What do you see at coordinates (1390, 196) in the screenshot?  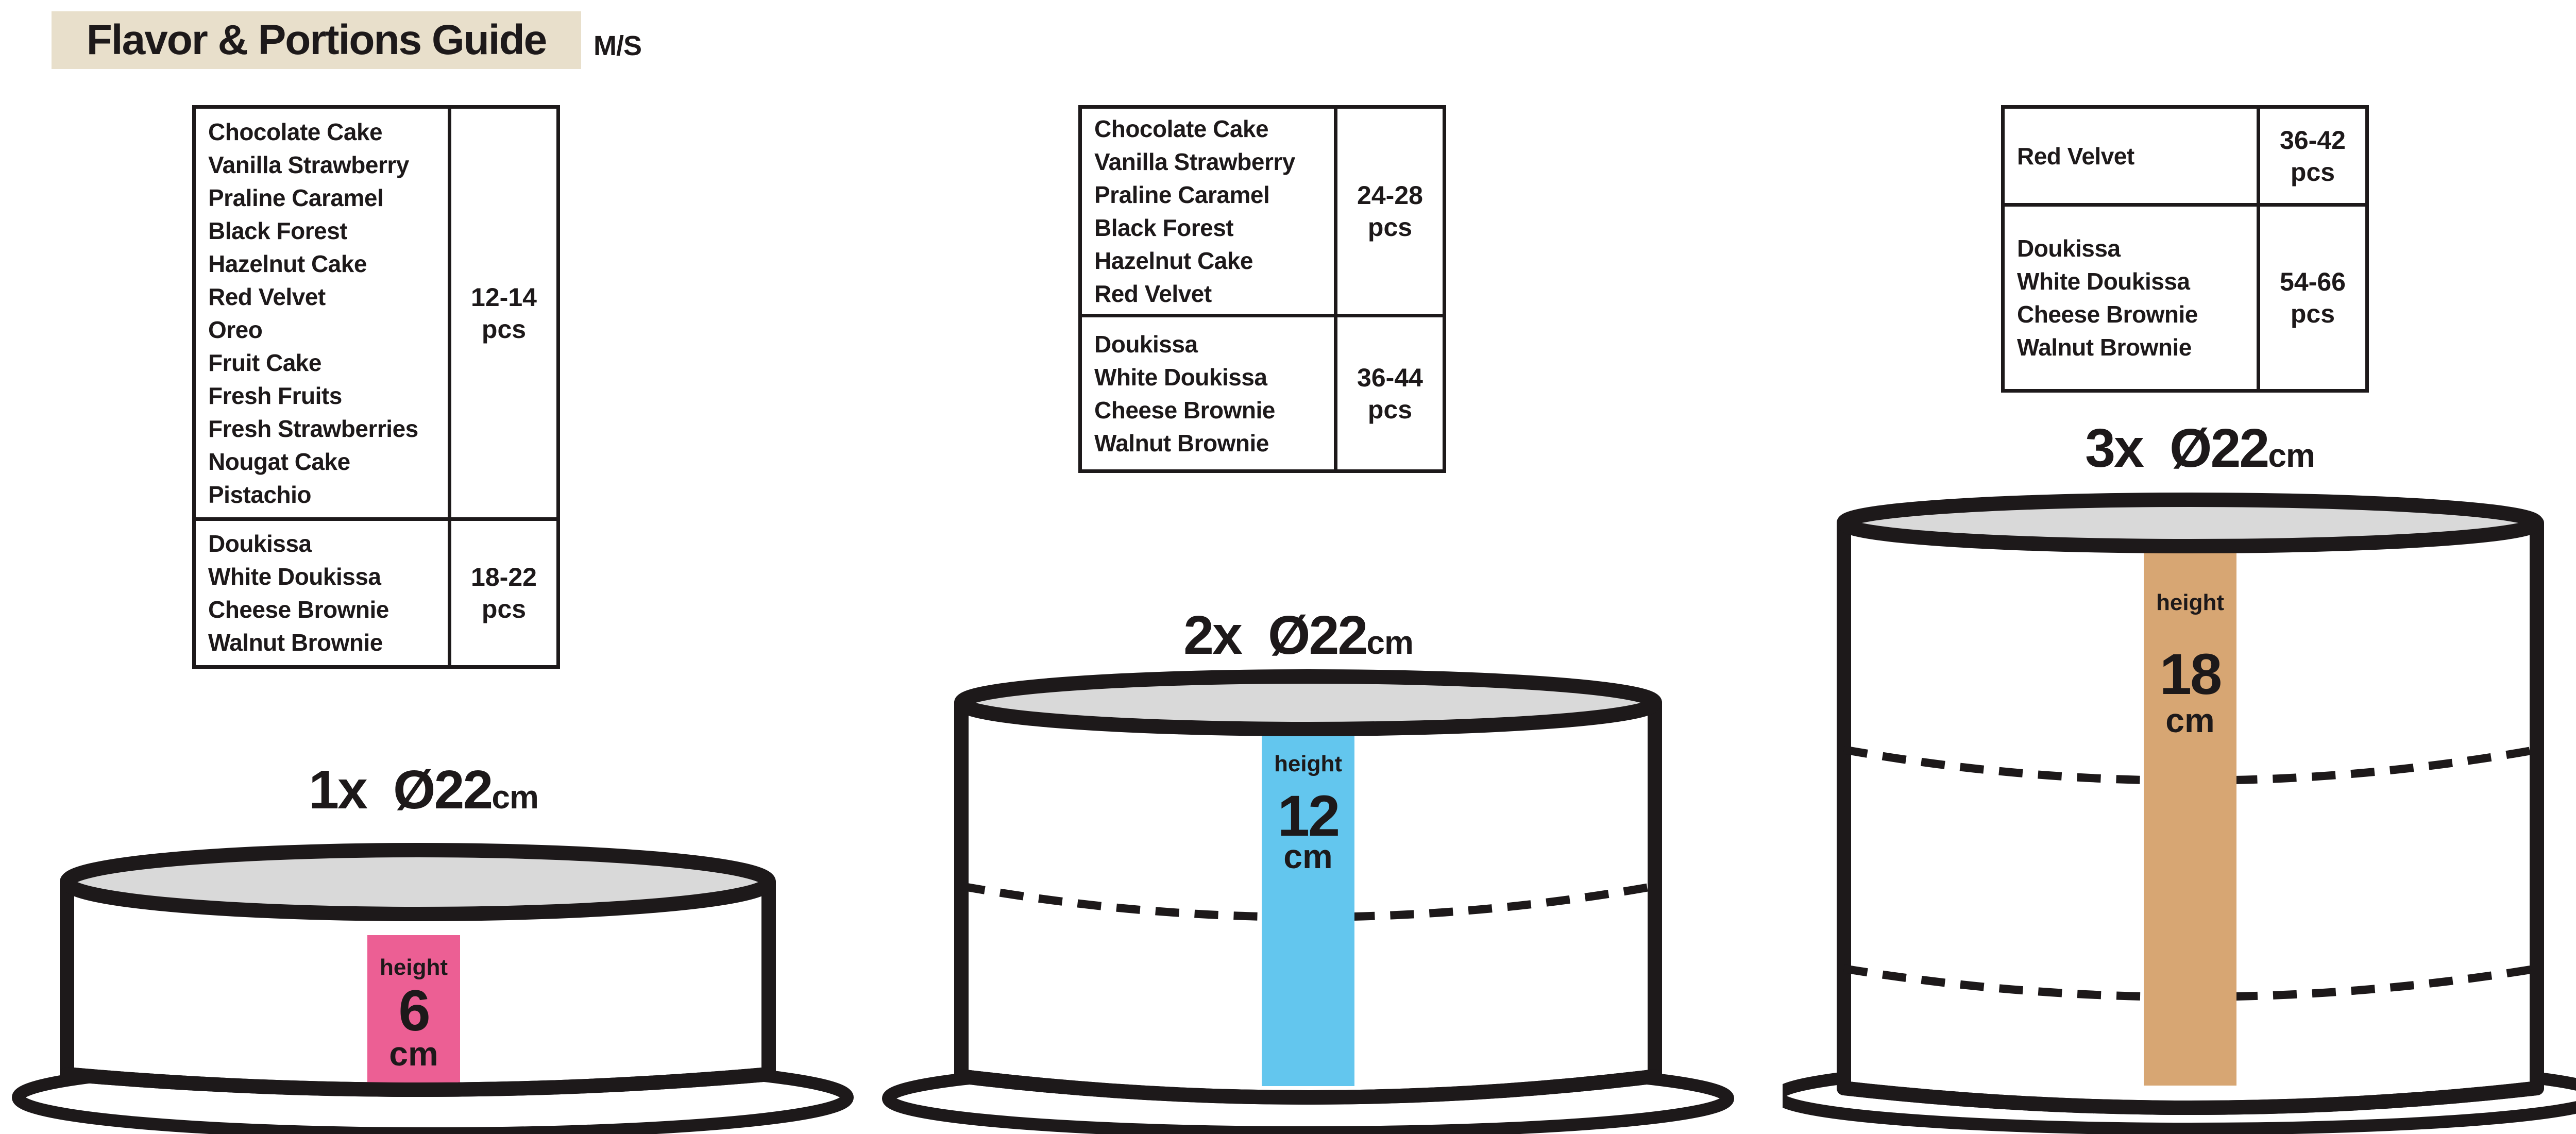 I see `portions-range: 24-28` at bounding box center [1390, 196].